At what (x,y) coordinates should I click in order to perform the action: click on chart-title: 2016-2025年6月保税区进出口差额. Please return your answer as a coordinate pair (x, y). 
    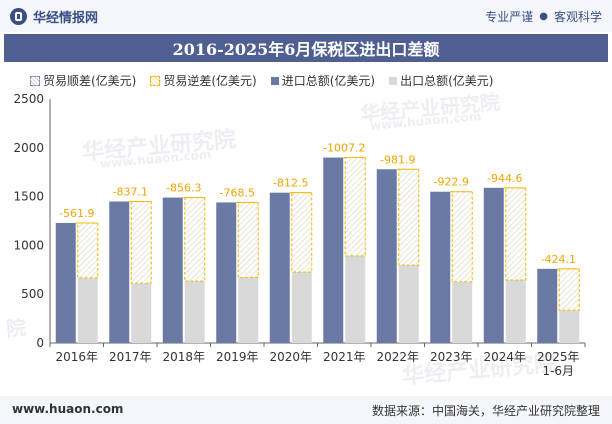
    Looking at the image, I should click on (306, 48).